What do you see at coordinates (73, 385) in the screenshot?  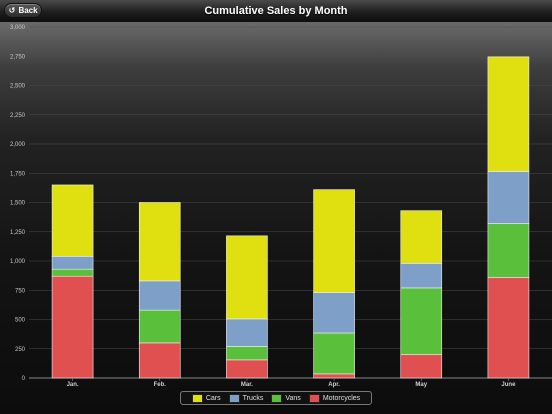 I see `x-tick-label: Jan.` at bounding box center [73, 385].